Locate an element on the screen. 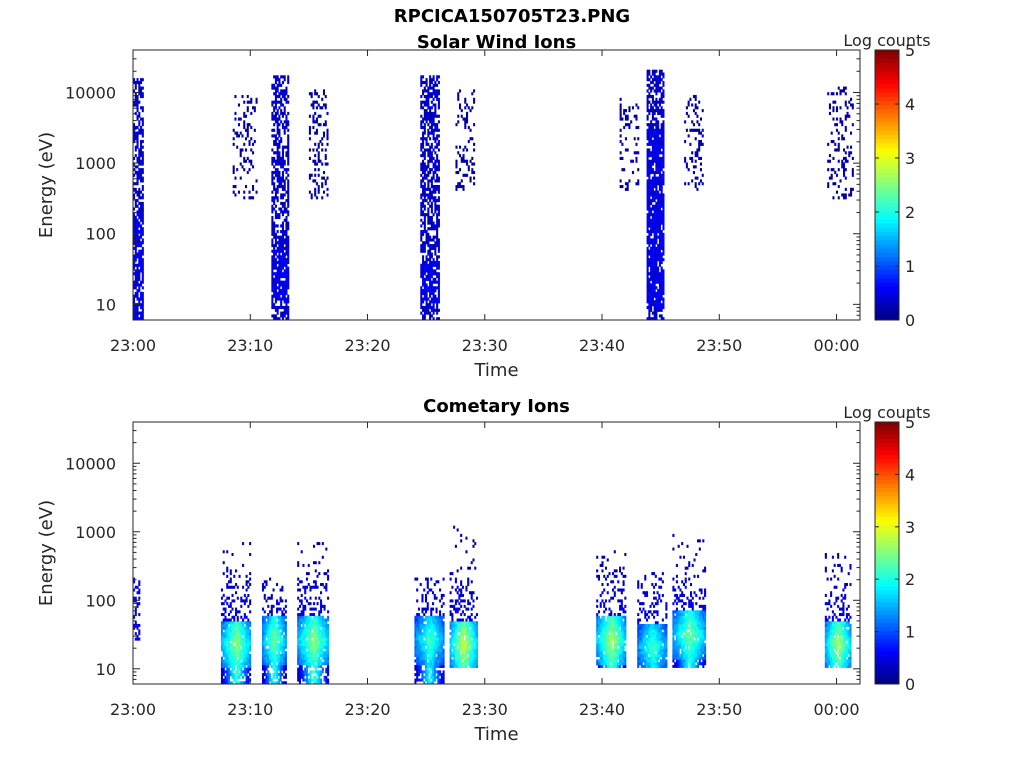  burst is located at coordinates (236, 613).